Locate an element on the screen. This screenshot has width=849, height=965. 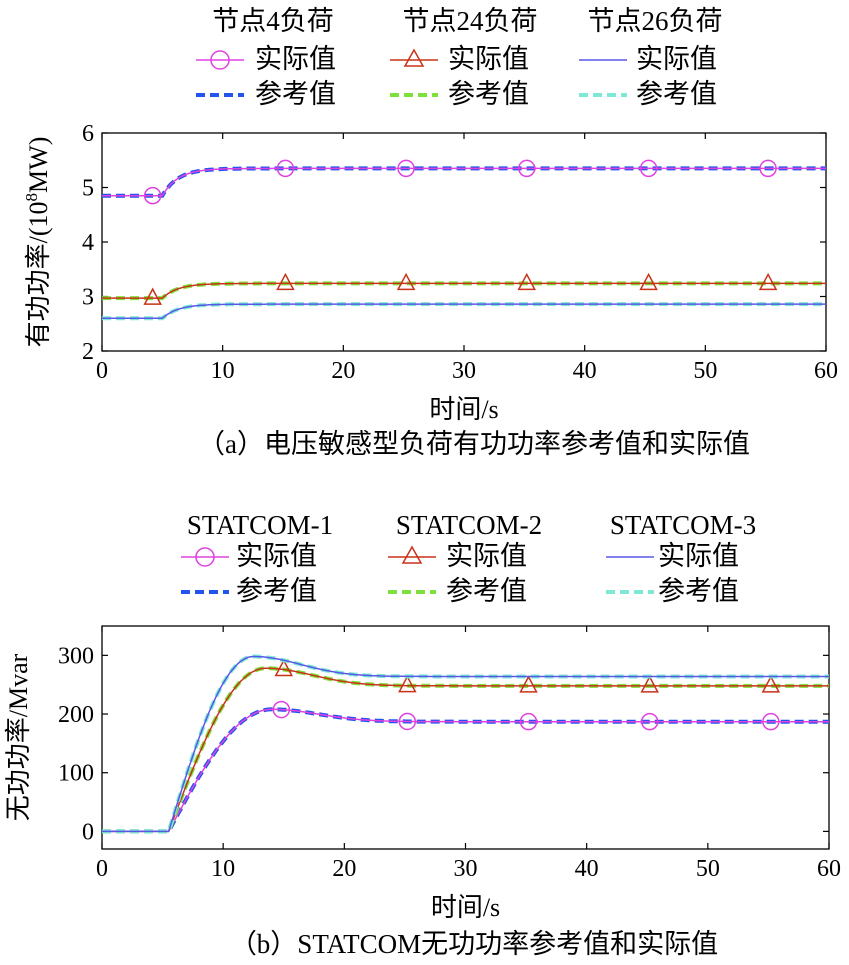
y-tick-label: 300 is located at coordinates (76, 656).